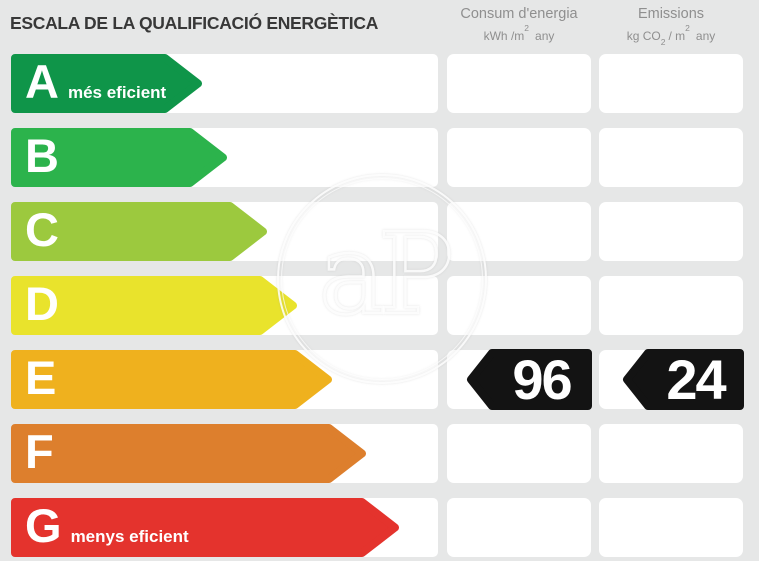  What do you see at coordinates (519, 527) in the screenshot?
I see `consum-cell-g` at bounding box center [519, 527].